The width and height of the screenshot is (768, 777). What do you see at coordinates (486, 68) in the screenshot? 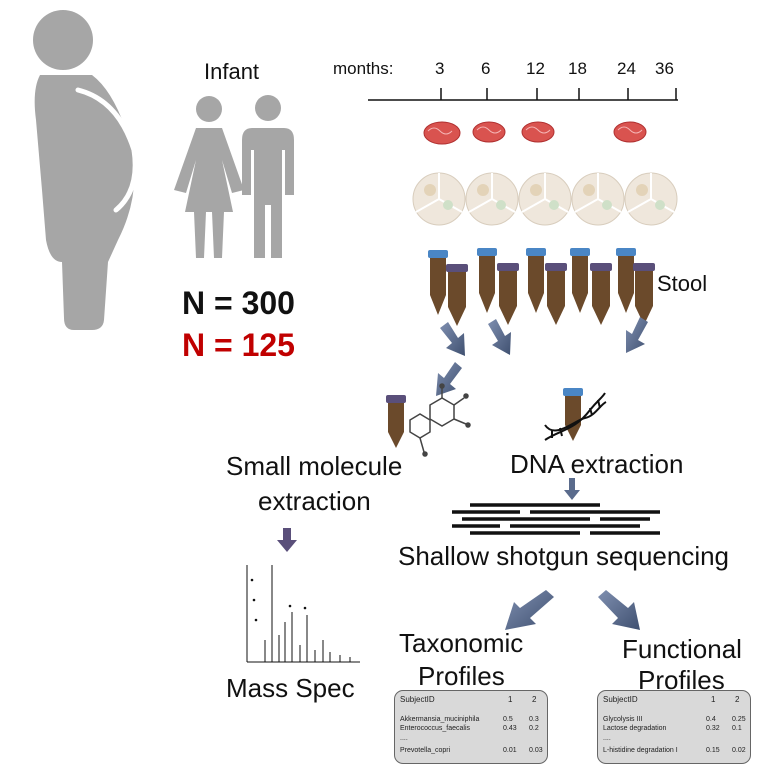
I see `timeline-tick-label: 6` at bounding box center [486, 68].